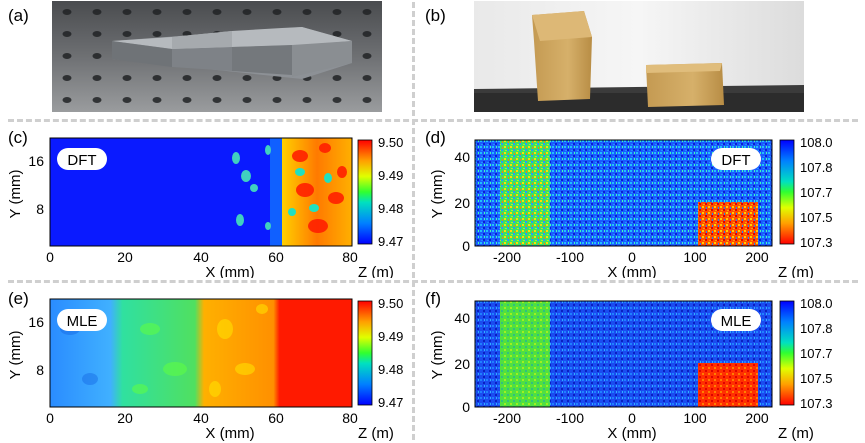 This screenshot has height=443, width=865. What do you see at coordinates (466, 407) in the screenshot?
I see `y-tick-f-0: 0` at bounding box center [466, 407].